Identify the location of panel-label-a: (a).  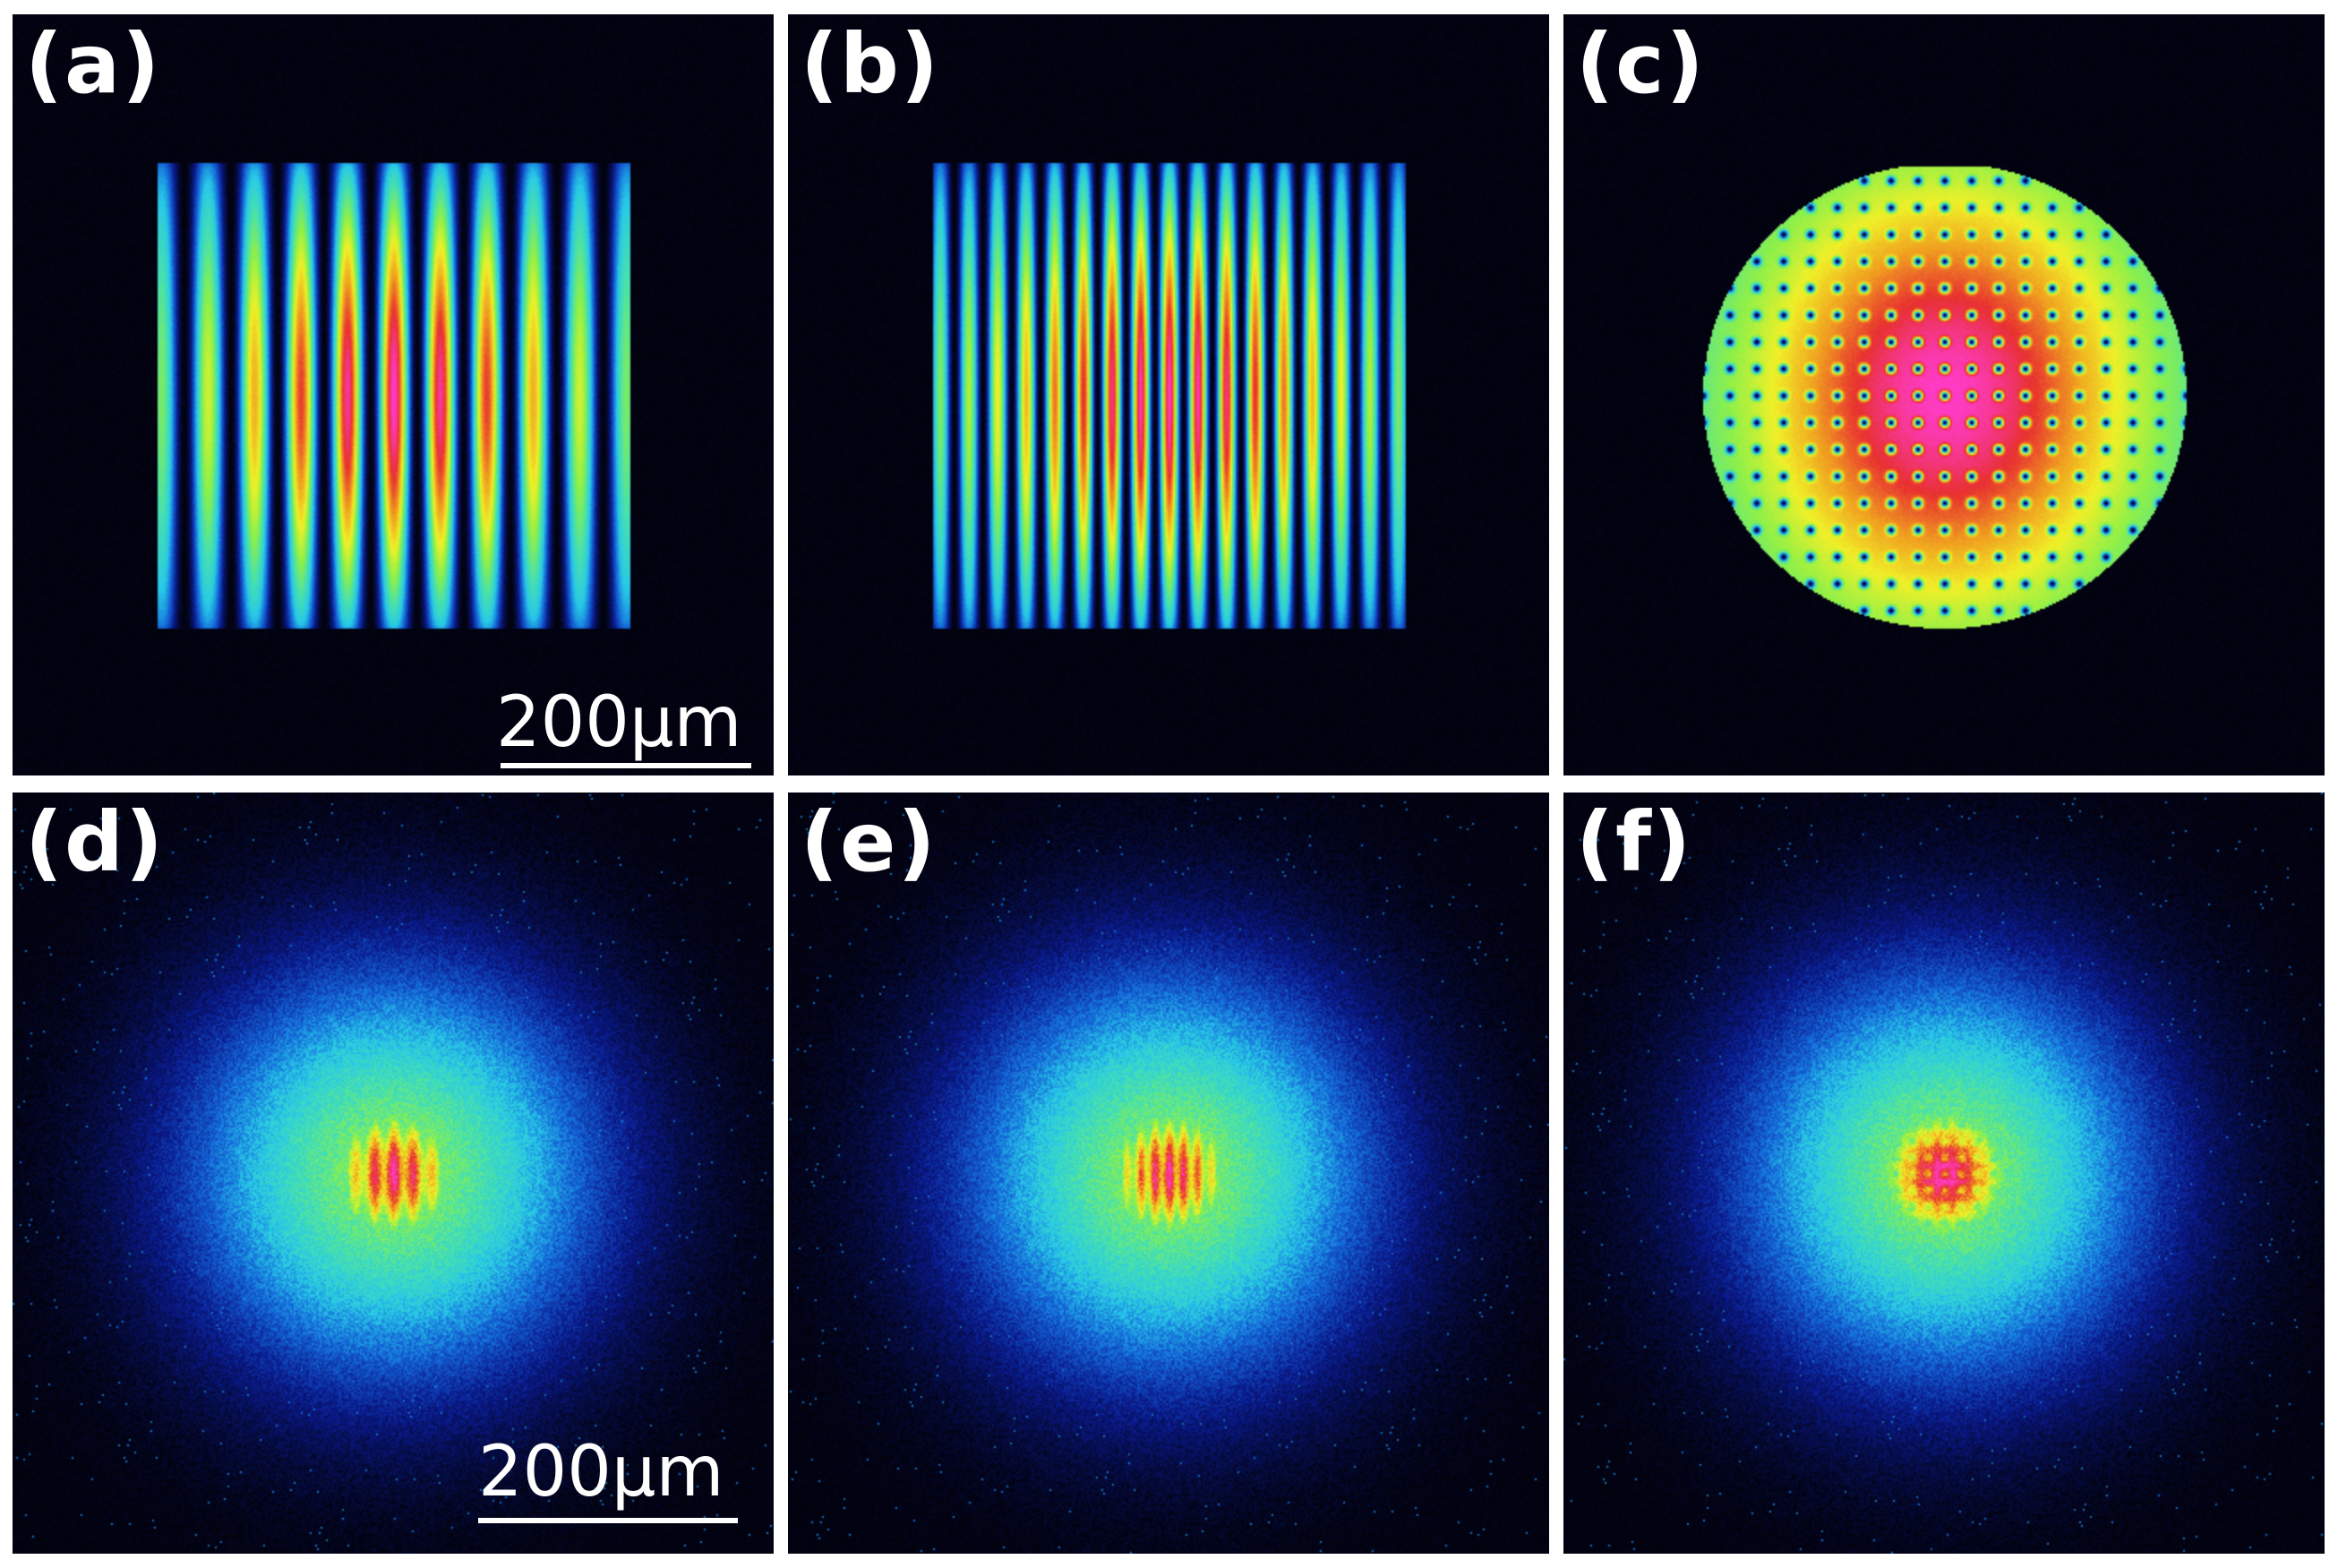
(94, 64).